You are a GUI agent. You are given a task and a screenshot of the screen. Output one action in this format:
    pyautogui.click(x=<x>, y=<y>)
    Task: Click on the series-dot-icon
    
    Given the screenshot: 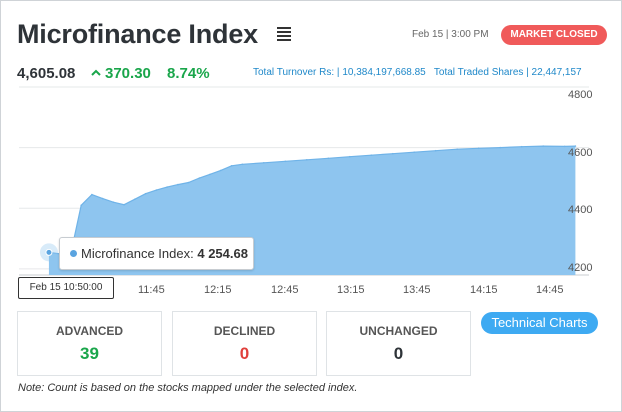 What is the action you would take?
    pyautogui.click(x=73, y=253)
    